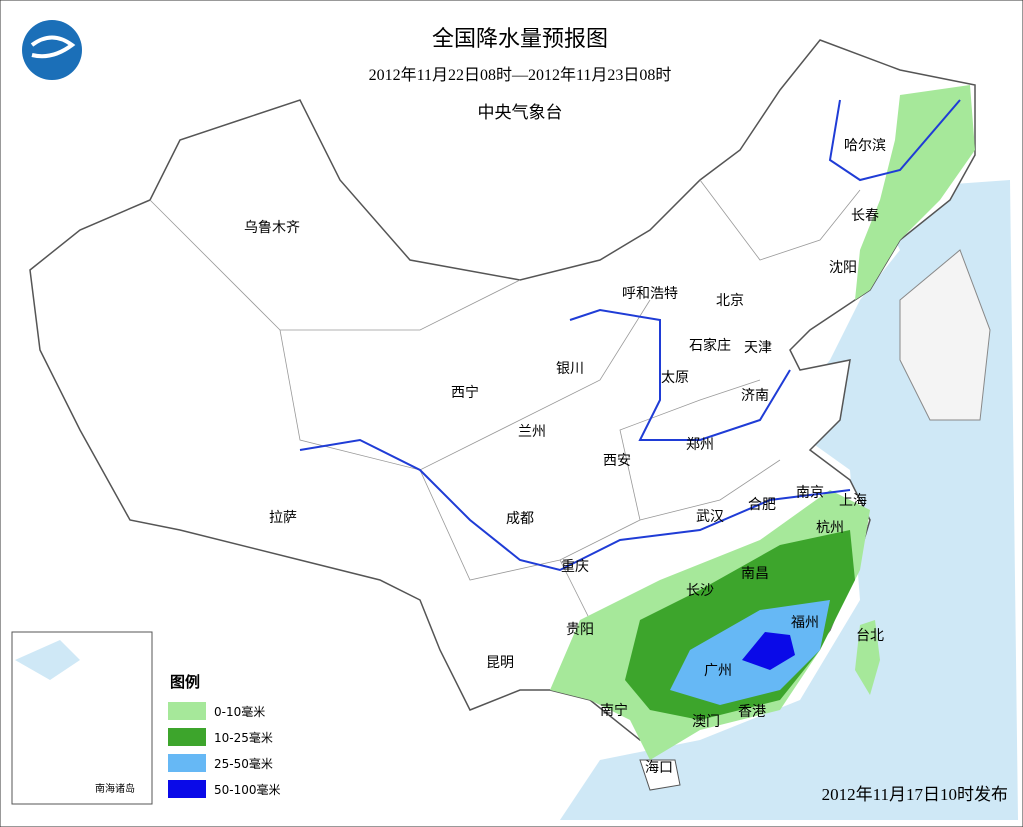 The height and width of the screenshot is (827, 1023). I want to click on issued-date: 2012年11月17日10时发布, so click(915, 794).